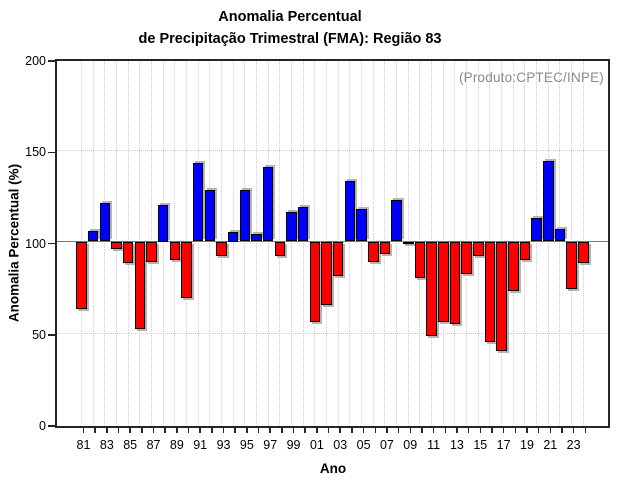  What do you see at coordinates (106, 445) in the screenshot?
I see `x-tick-label-83: 83` at bounding box center [106, 445].